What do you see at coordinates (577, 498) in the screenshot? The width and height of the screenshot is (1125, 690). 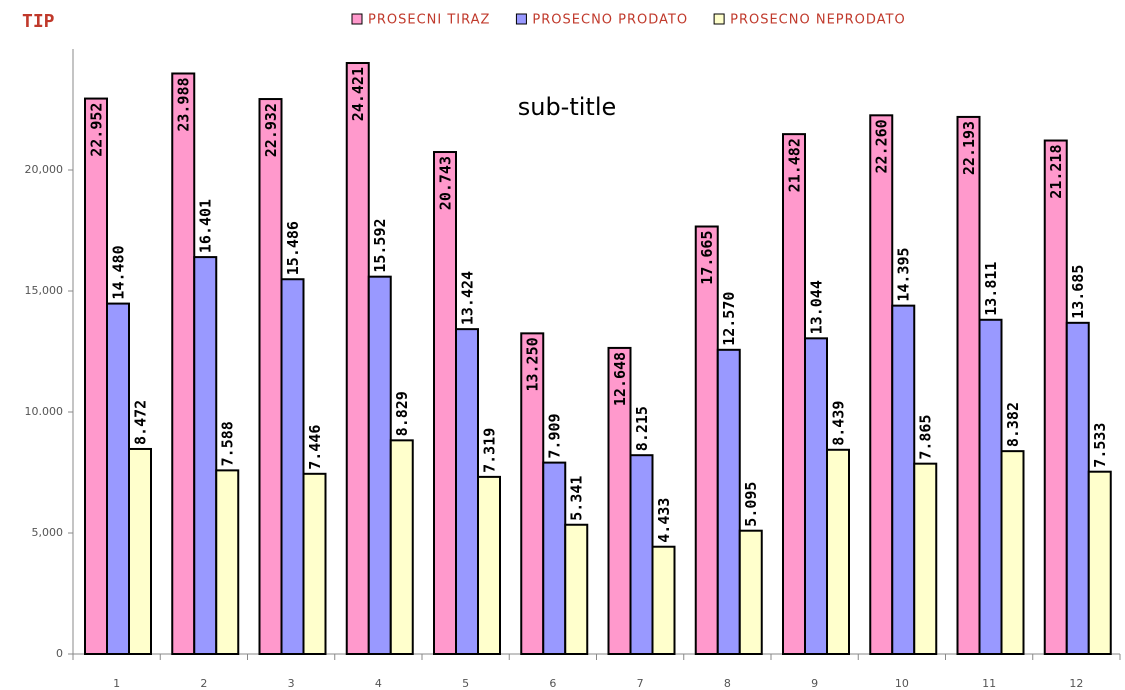 I see `value-label: 5.341` at bounding box center [577, 498].